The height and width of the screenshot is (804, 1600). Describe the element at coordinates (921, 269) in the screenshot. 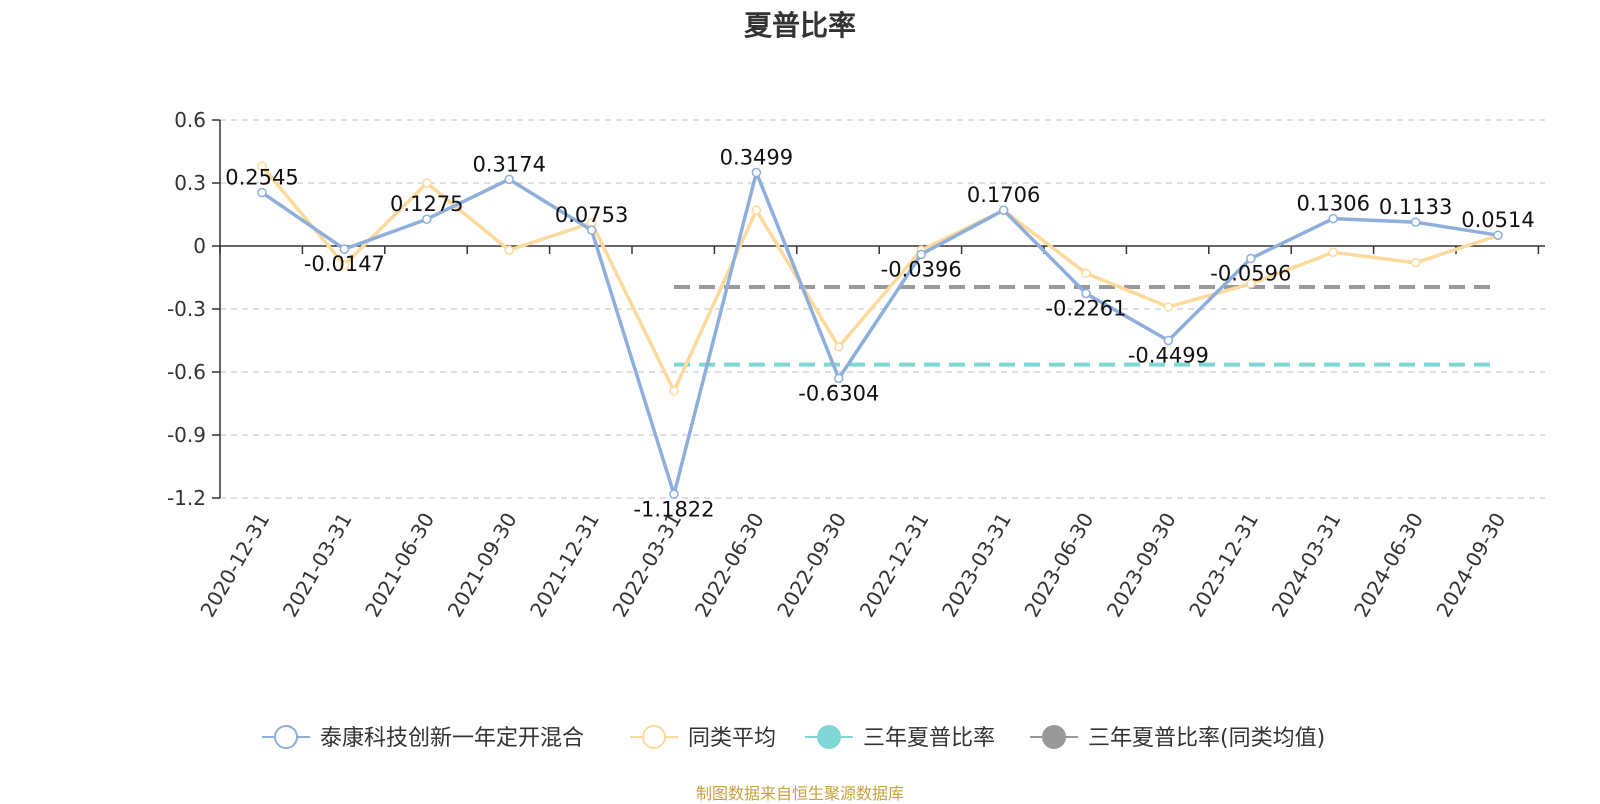

I see `data-label: -0.0396` at that location.